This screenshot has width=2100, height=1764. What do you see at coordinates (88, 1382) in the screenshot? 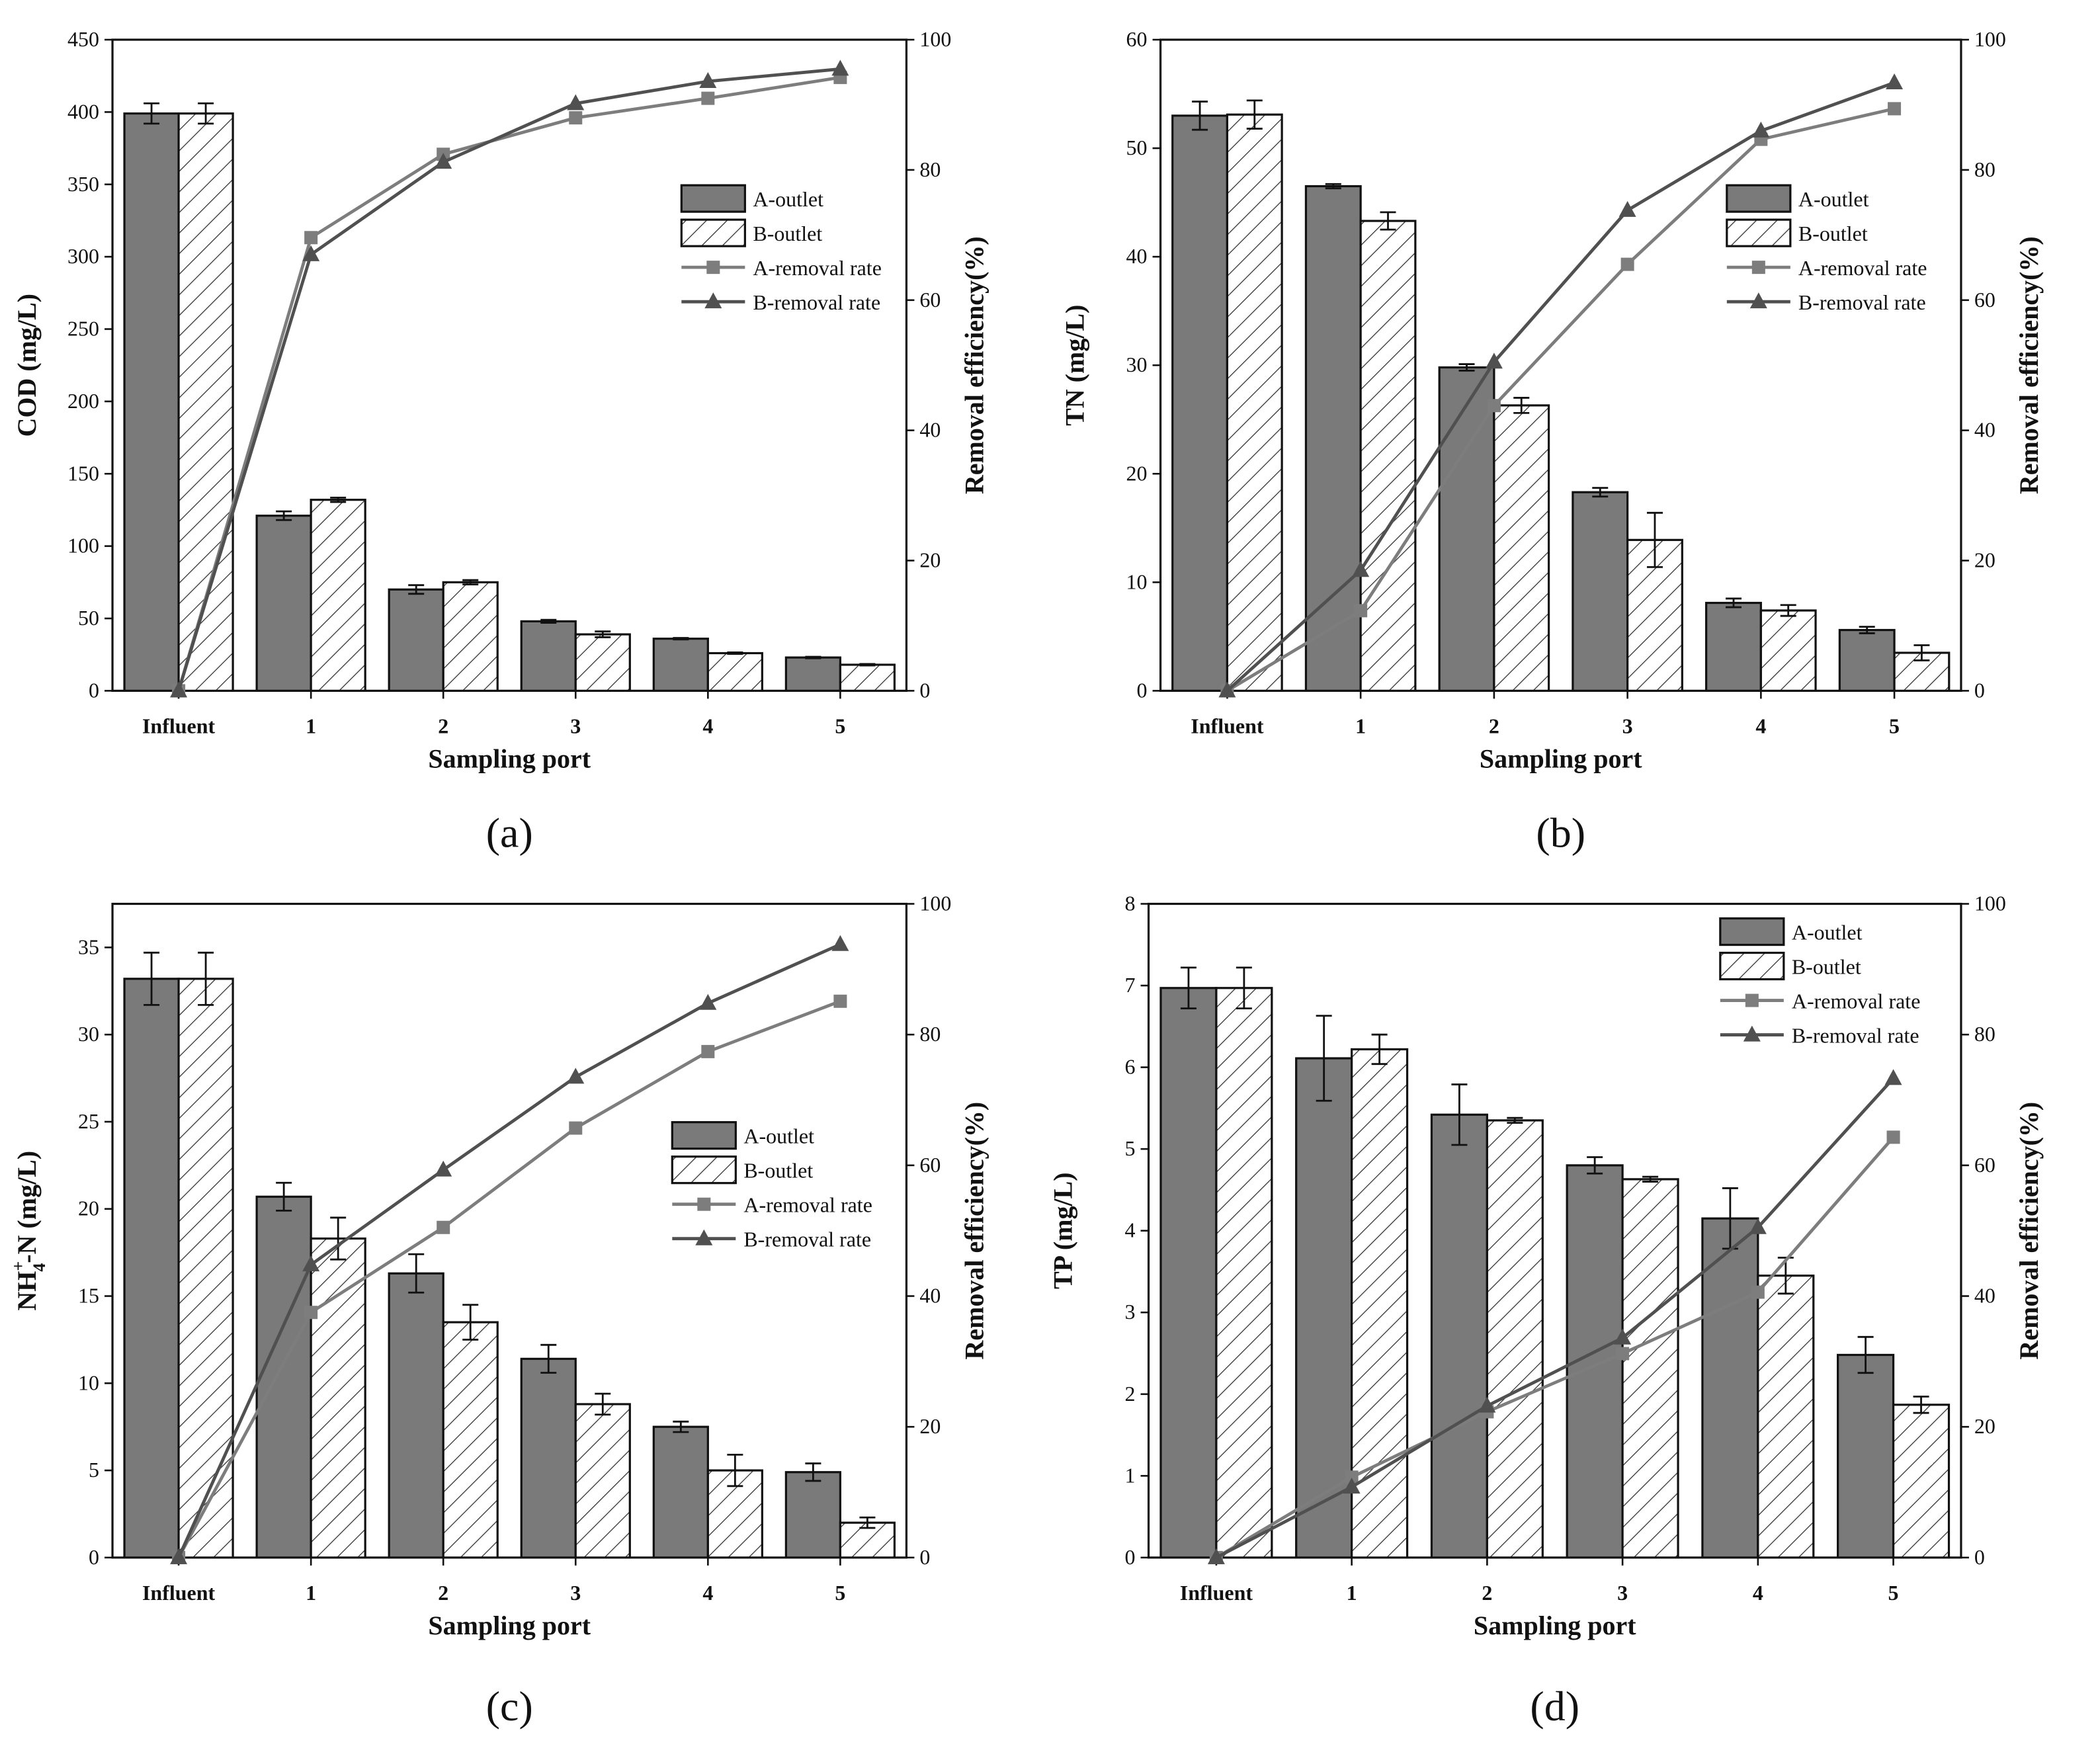
I see `y-tick-label: 10` at bounding box center [88, 1382].